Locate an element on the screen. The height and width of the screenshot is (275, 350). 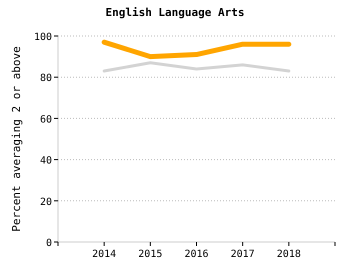
x-tick-label: 2018 is located at coordinates (288, 254).